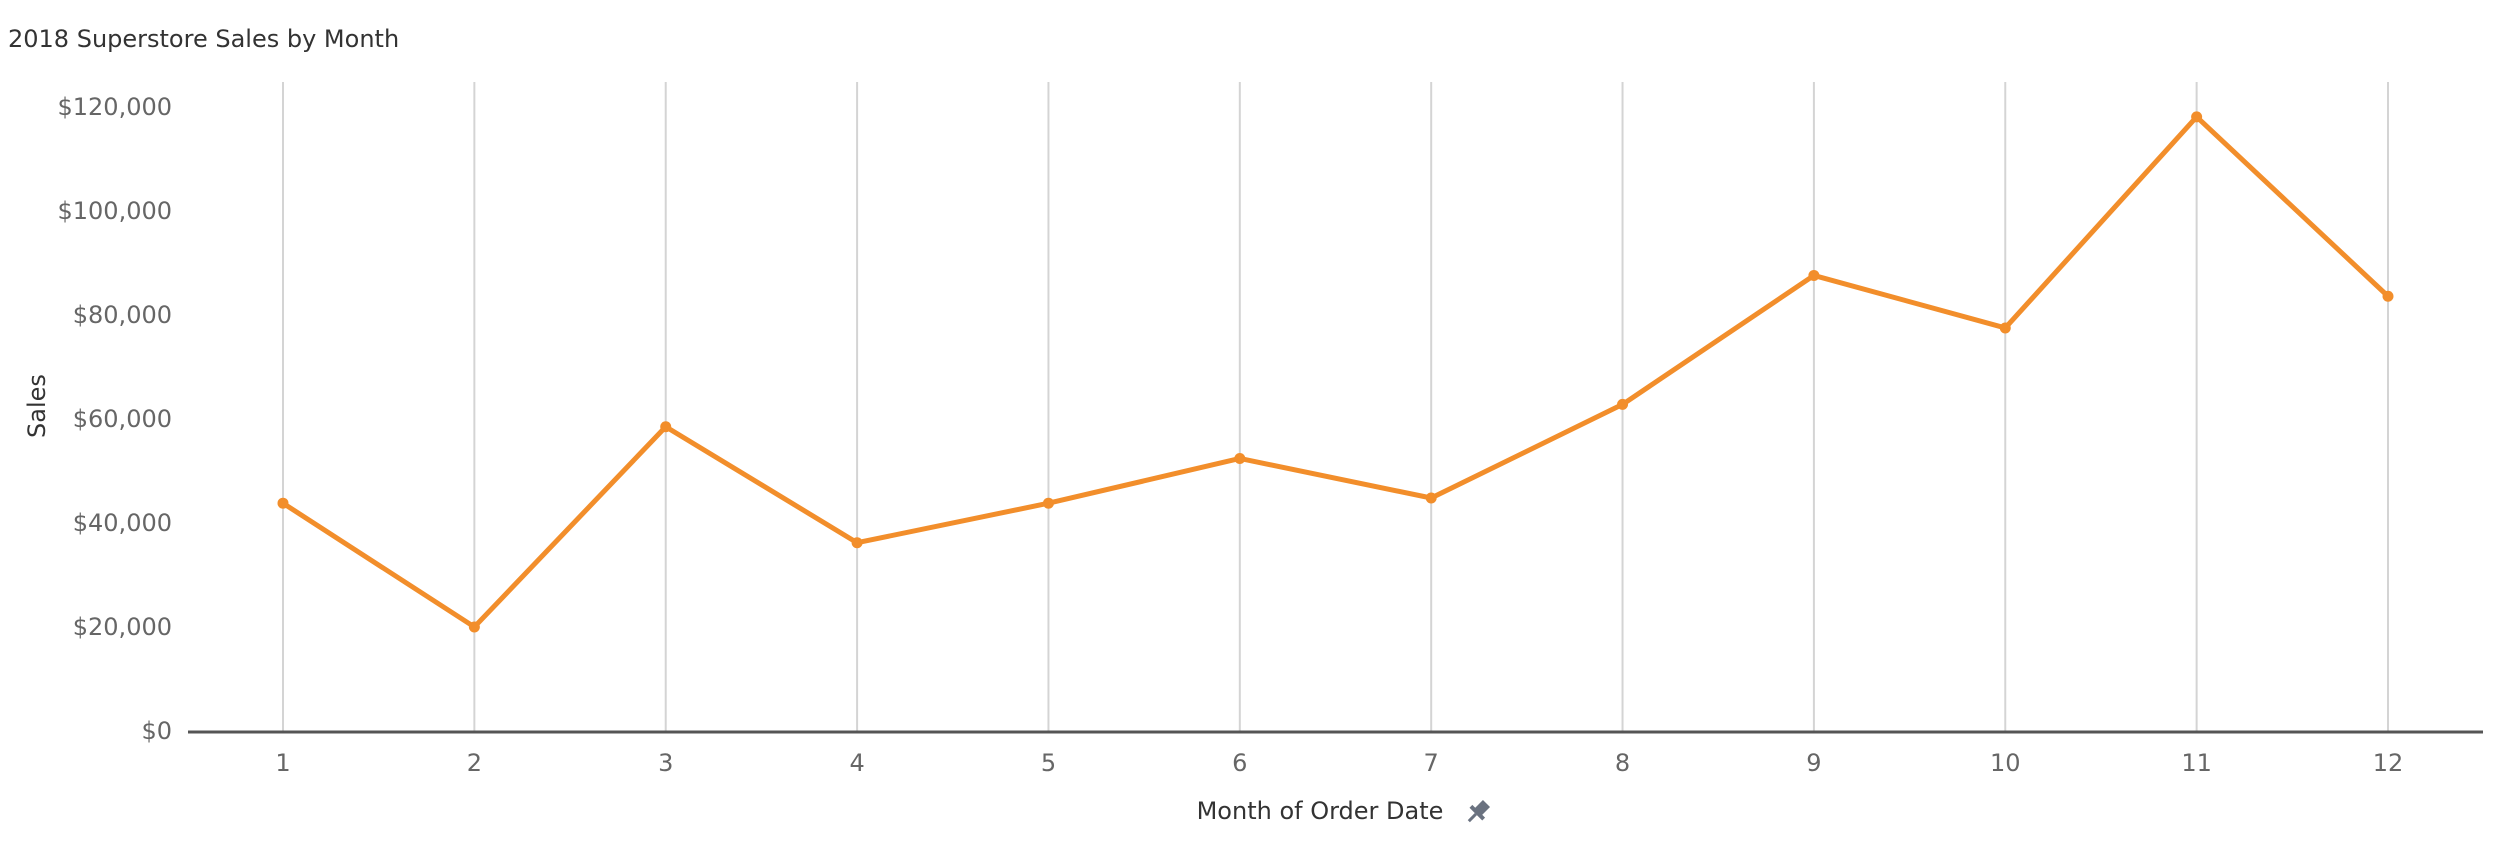 The width and height of the screenshot is (2496, 848). What do you see at coordinates (122, 315) in the screenshot?
I see `y-tick-label: $80,000` at bounding box center [122, 315].